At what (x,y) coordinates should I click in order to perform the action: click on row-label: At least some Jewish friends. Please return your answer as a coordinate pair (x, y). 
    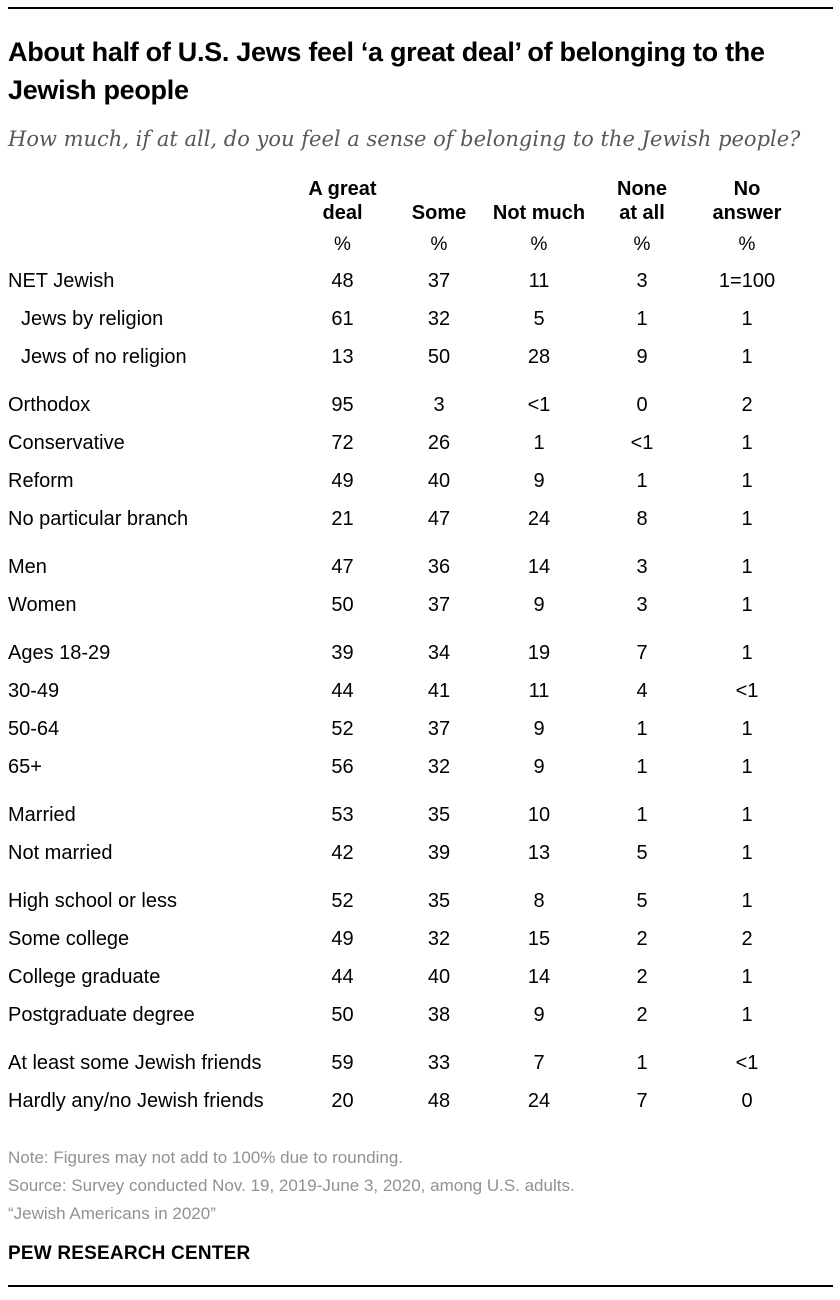
    Looking at the image, I should click on (135, 1062).